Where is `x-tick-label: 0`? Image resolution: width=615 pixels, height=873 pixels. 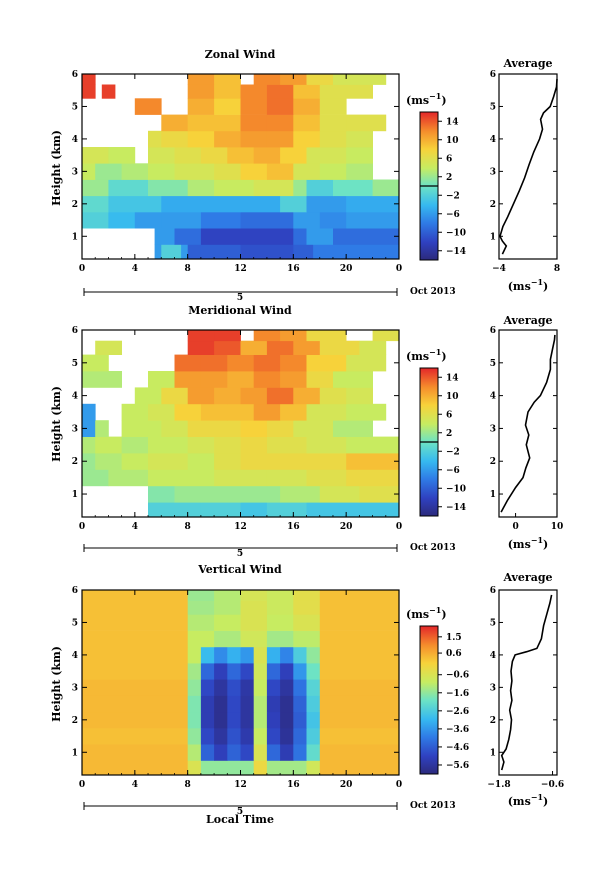 x-tick-label: 0 is located at coordinates (82, 785).